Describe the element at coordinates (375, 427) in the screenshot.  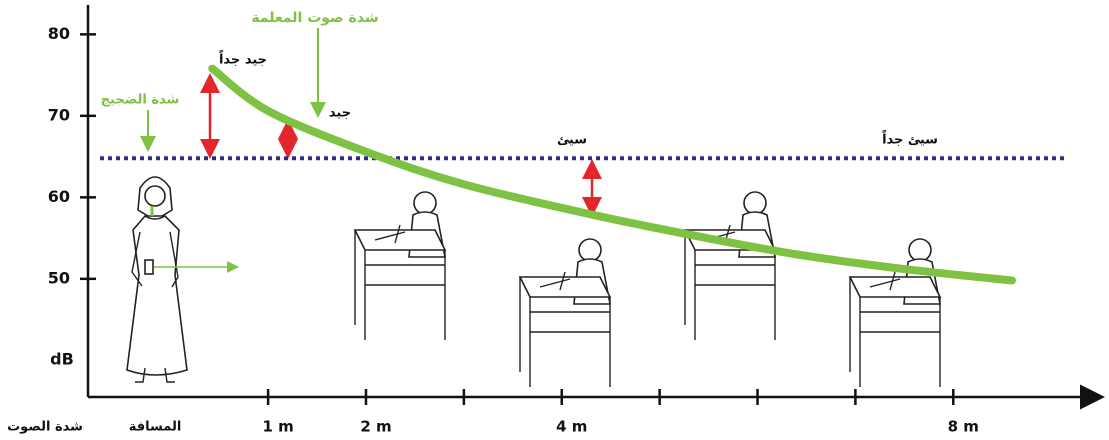
I see `x-tick-label: 2 m` at that location.